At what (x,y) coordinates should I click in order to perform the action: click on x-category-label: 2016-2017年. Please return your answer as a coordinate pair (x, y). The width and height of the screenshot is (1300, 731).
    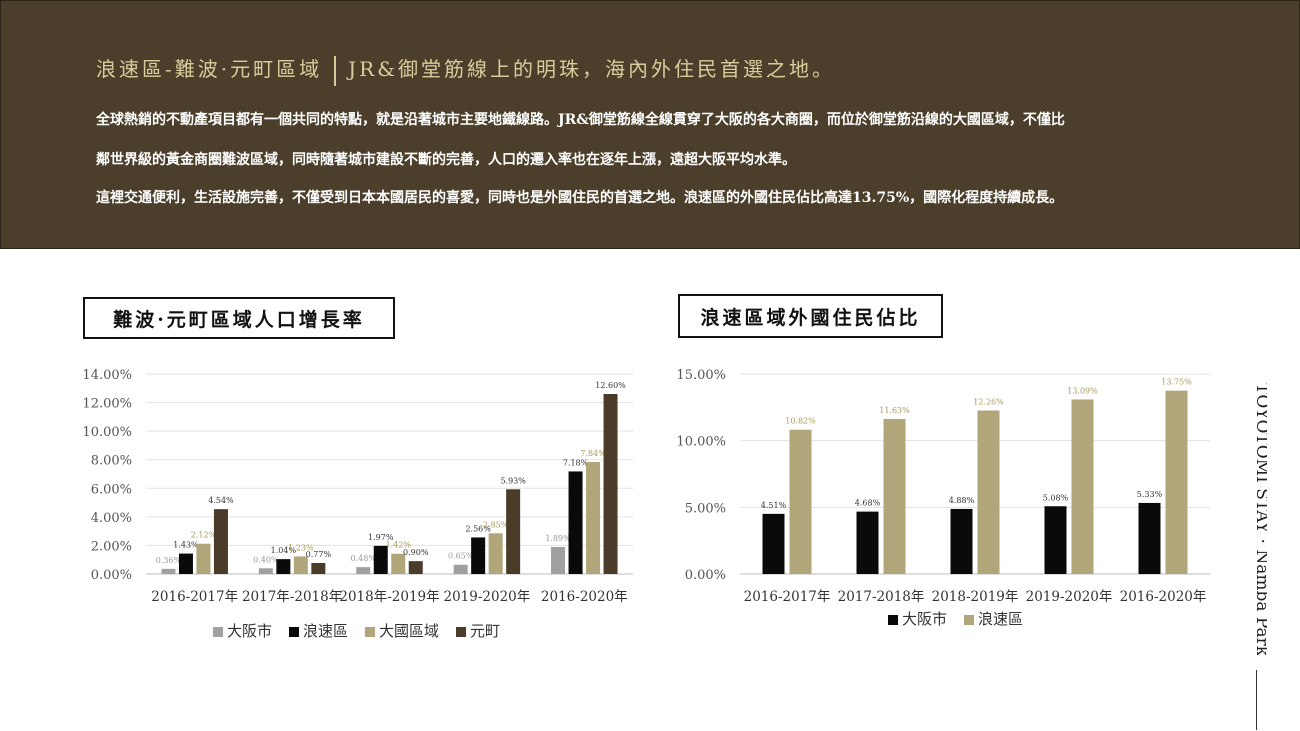
    Looking at the image, I should click on (194, 597).